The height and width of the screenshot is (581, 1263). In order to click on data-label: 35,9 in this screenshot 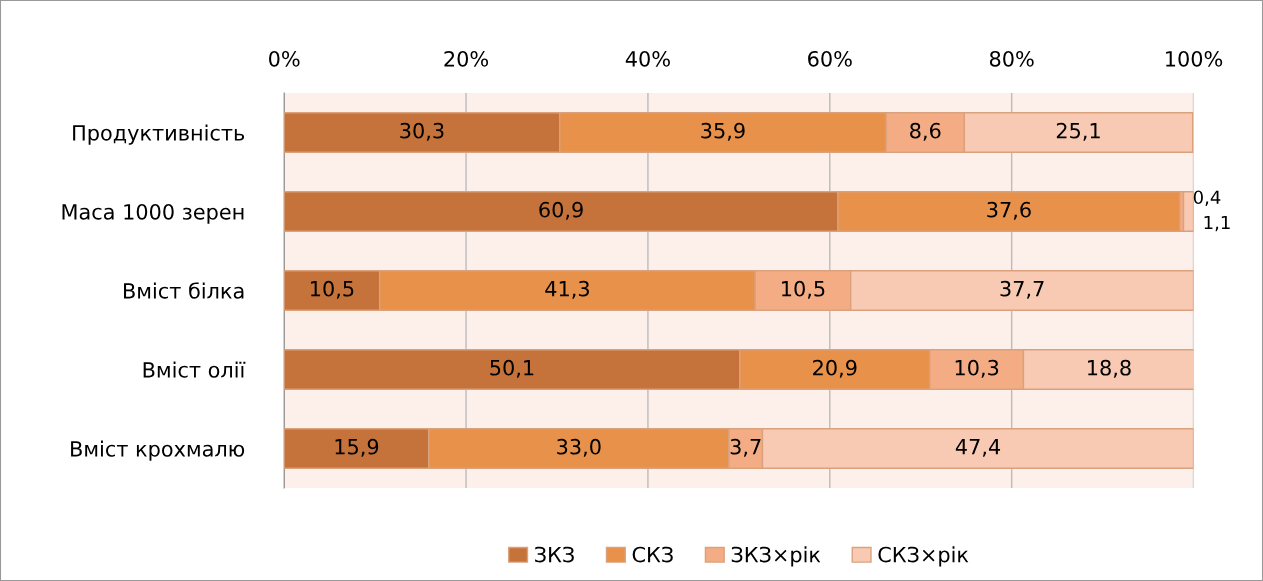, I will do `click(723, 131)`.